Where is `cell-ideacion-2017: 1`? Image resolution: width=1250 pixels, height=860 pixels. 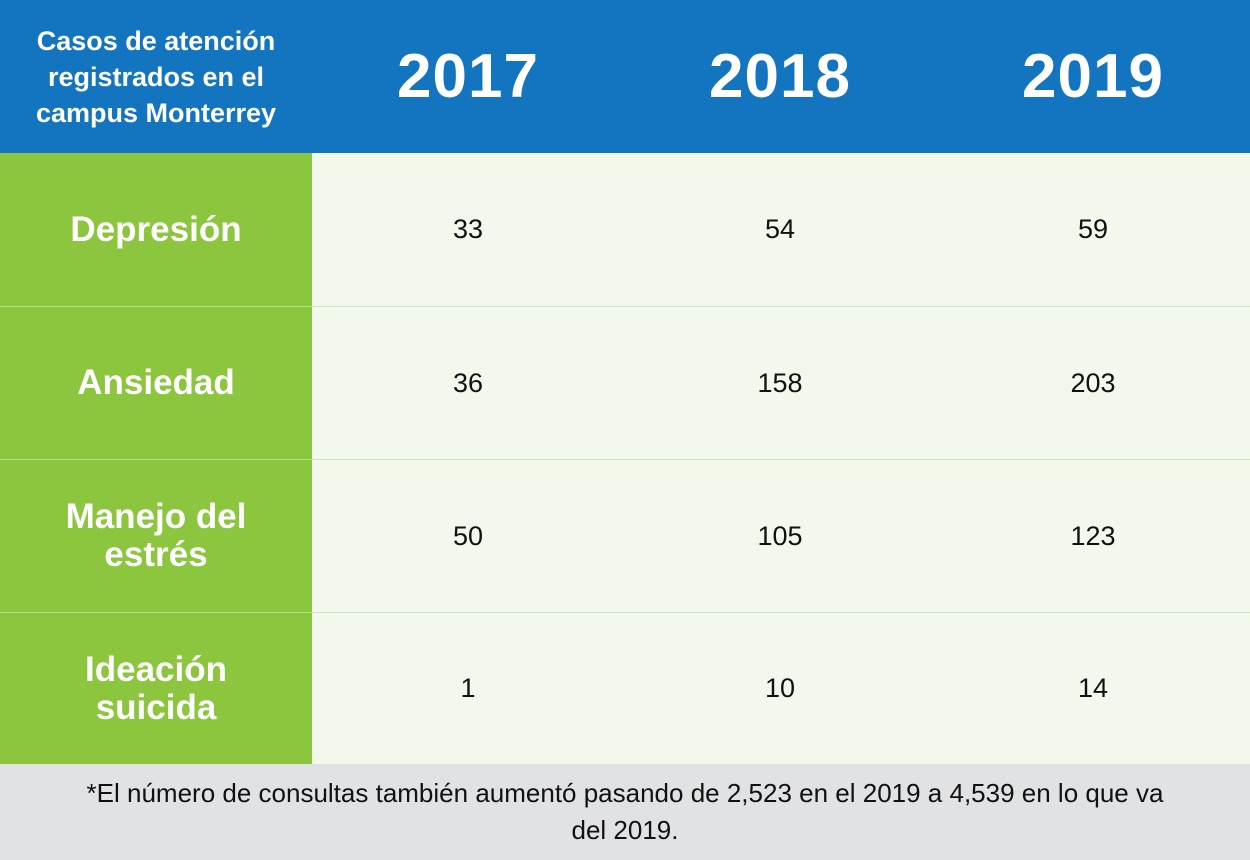 cell-ideacion-2017: 1 is located at coordinates (468, 688).